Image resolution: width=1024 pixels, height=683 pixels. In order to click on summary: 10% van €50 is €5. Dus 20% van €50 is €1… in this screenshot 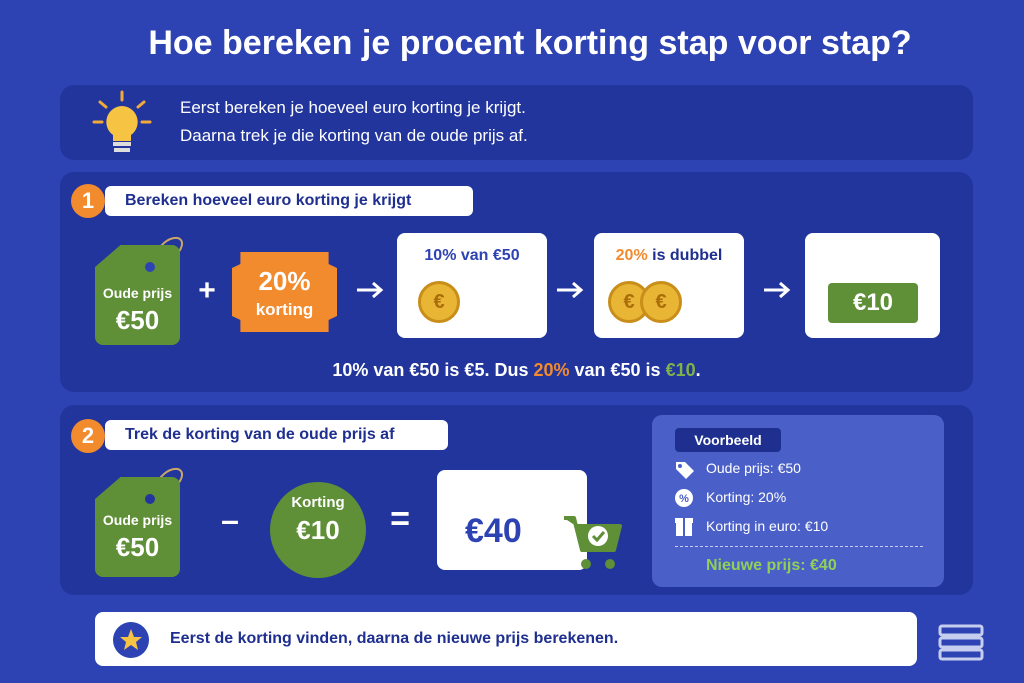, I will do `click(516, 370)`.